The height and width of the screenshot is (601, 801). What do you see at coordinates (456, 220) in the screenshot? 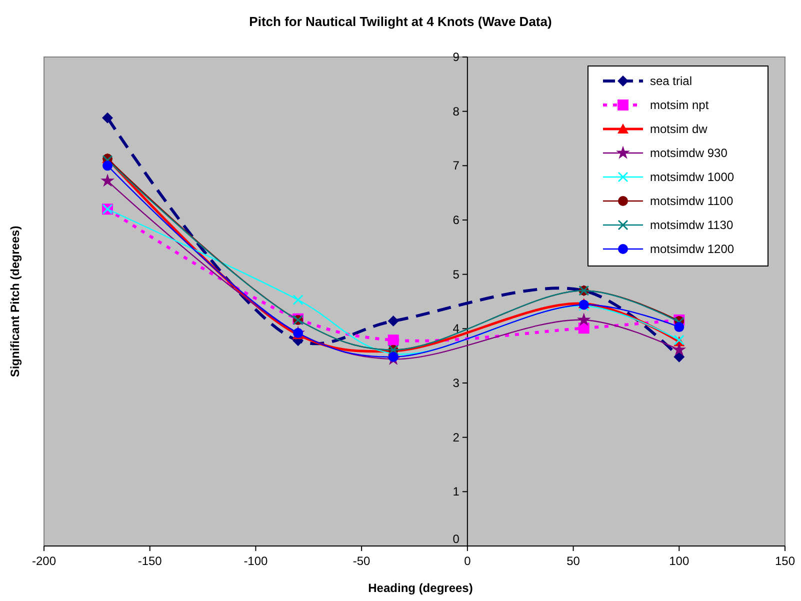
I see `y-tick-label: 6` at bounding box center [456, 220].